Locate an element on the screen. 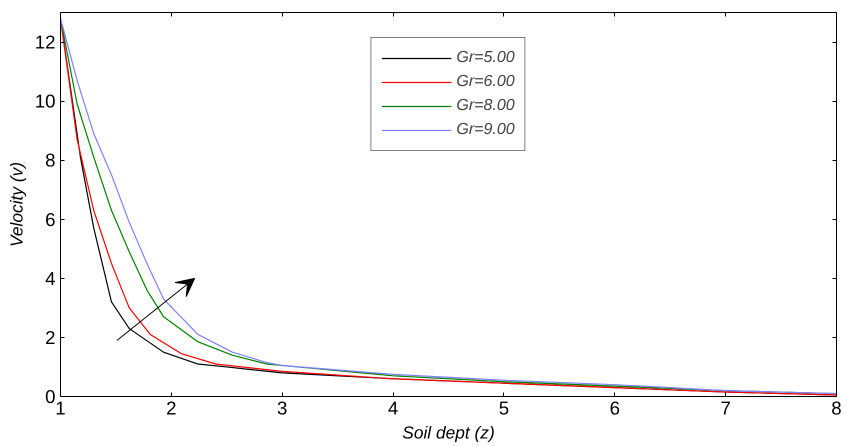 Image resolution: width=848 pixels, height=446 pixels. x-tick-label: 7 is located at coordinates (725, 408).